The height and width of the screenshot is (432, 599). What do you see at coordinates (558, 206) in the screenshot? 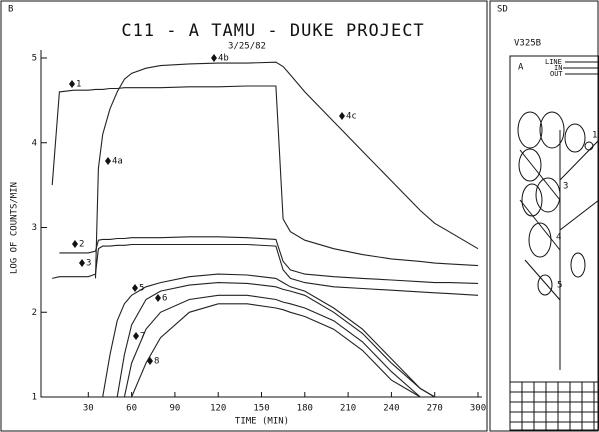
I see `tree-drawing` at bounding box center [558, 206].